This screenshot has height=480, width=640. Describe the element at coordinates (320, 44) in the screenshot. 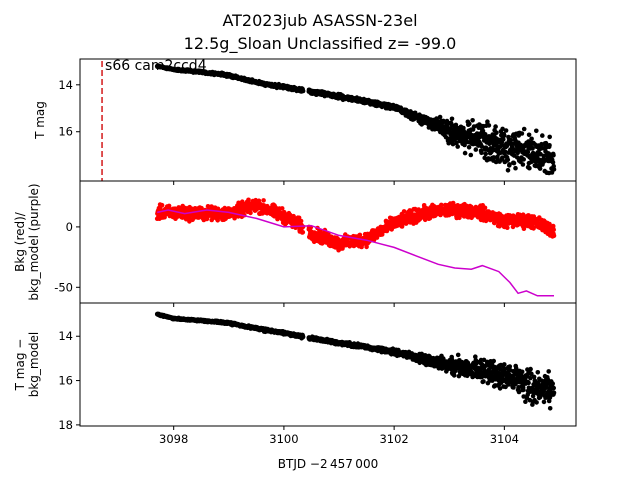

I see `chart-title-line2: 12.5g_Sloan Unclassified z= -99.0` at that location.